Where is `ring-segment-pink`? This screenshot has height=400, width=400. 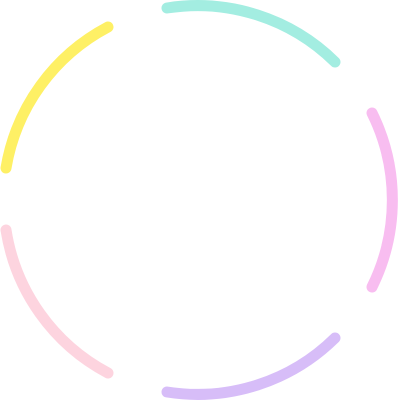 ring-segment-pink is located at coordinates (382, 200).